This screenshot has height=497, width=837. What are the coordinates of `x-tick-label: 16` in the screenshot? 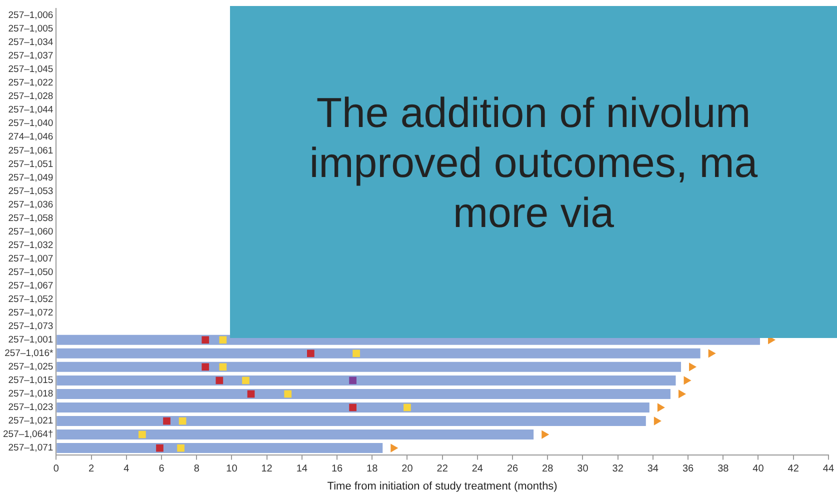 It's located at (337, 469).